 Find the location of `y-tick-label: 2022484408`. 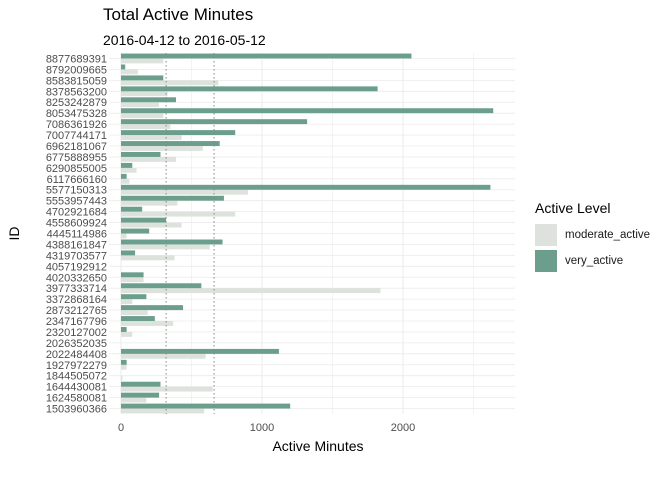

y-tick-label: 2022484408 is located at coordinates (76, 355).